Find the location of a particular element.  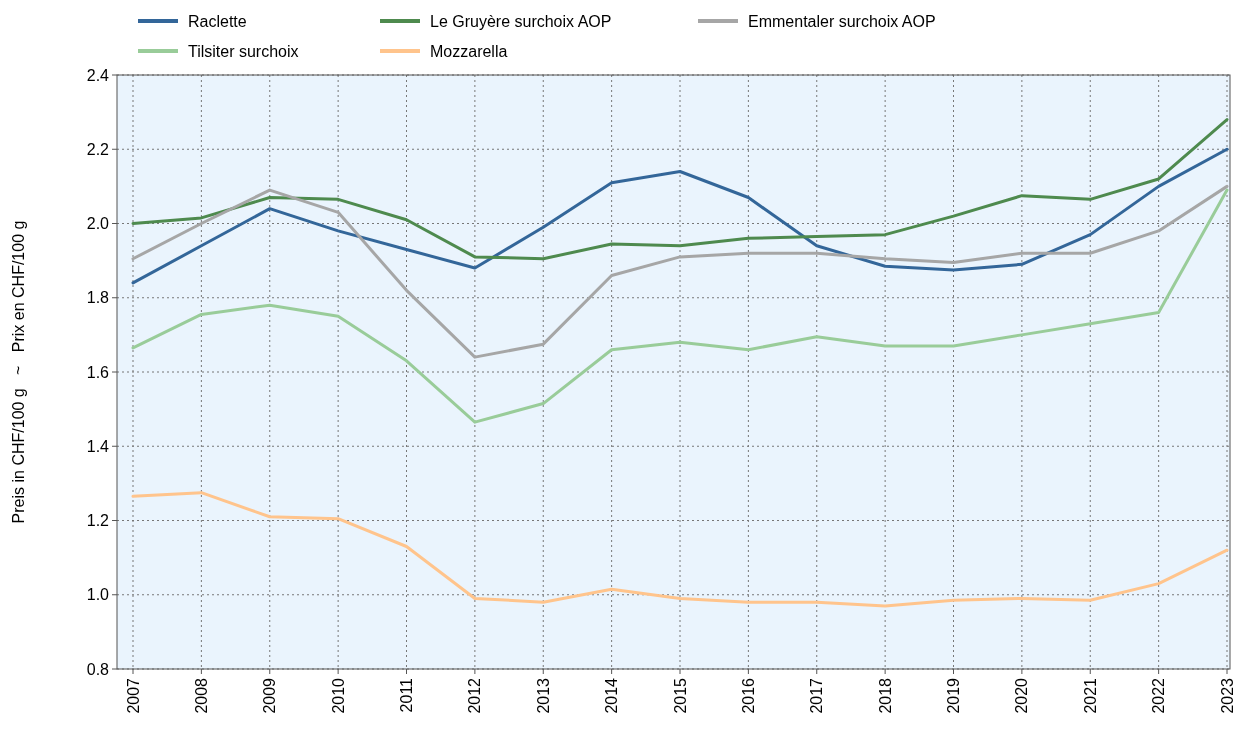

x-tick-label: 2018 is located at coordinates (885, 695).